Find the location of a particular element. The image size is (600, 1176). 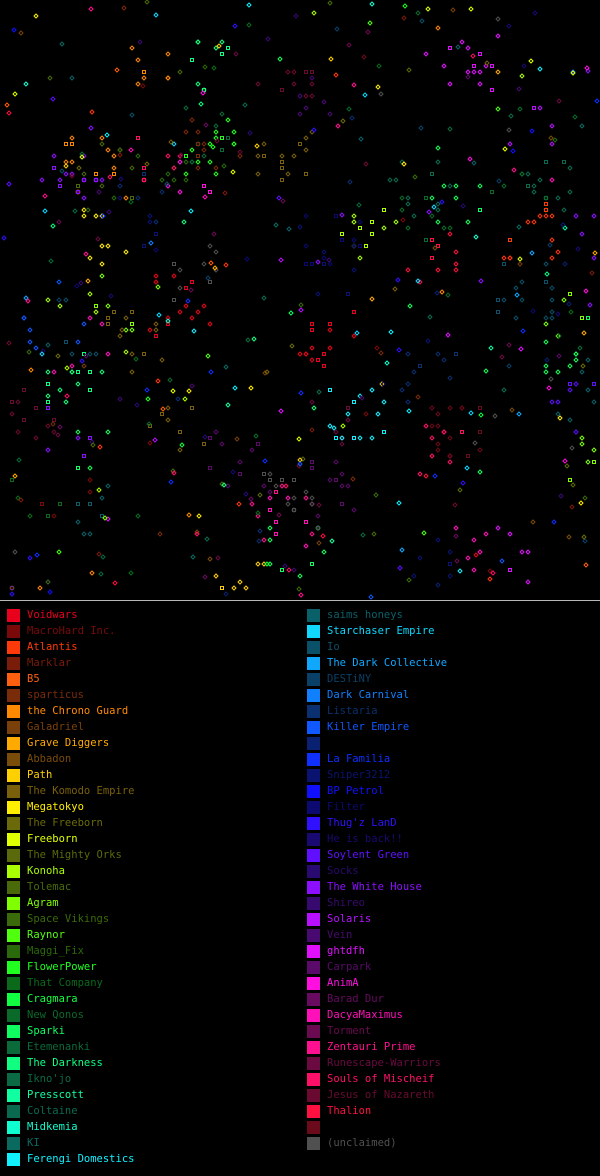

faction-name: Sniper3212 is located at coordinates (359, 775).